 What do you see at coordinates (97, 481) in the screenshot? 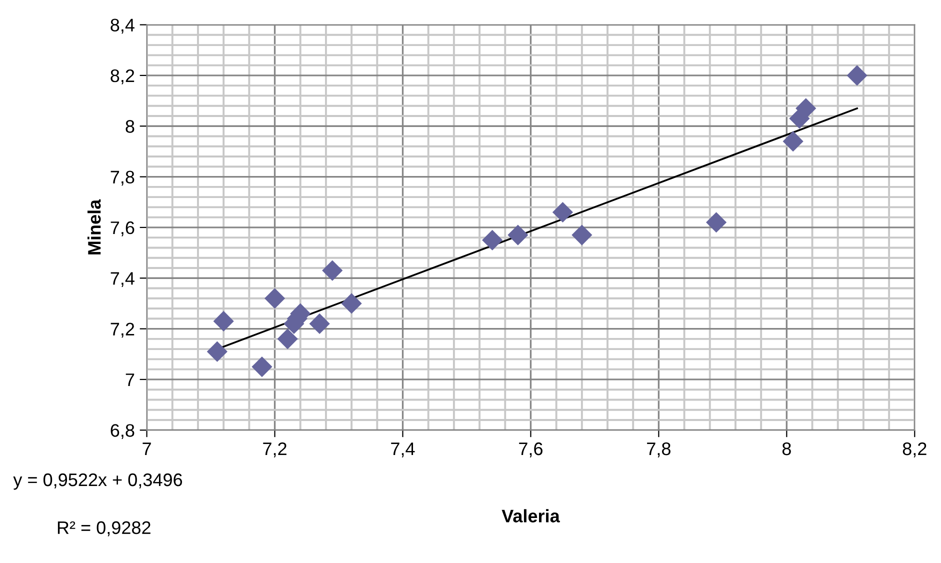
I see `text: y = 0,9522x + 0,3496` at bounding box center [97, 481].